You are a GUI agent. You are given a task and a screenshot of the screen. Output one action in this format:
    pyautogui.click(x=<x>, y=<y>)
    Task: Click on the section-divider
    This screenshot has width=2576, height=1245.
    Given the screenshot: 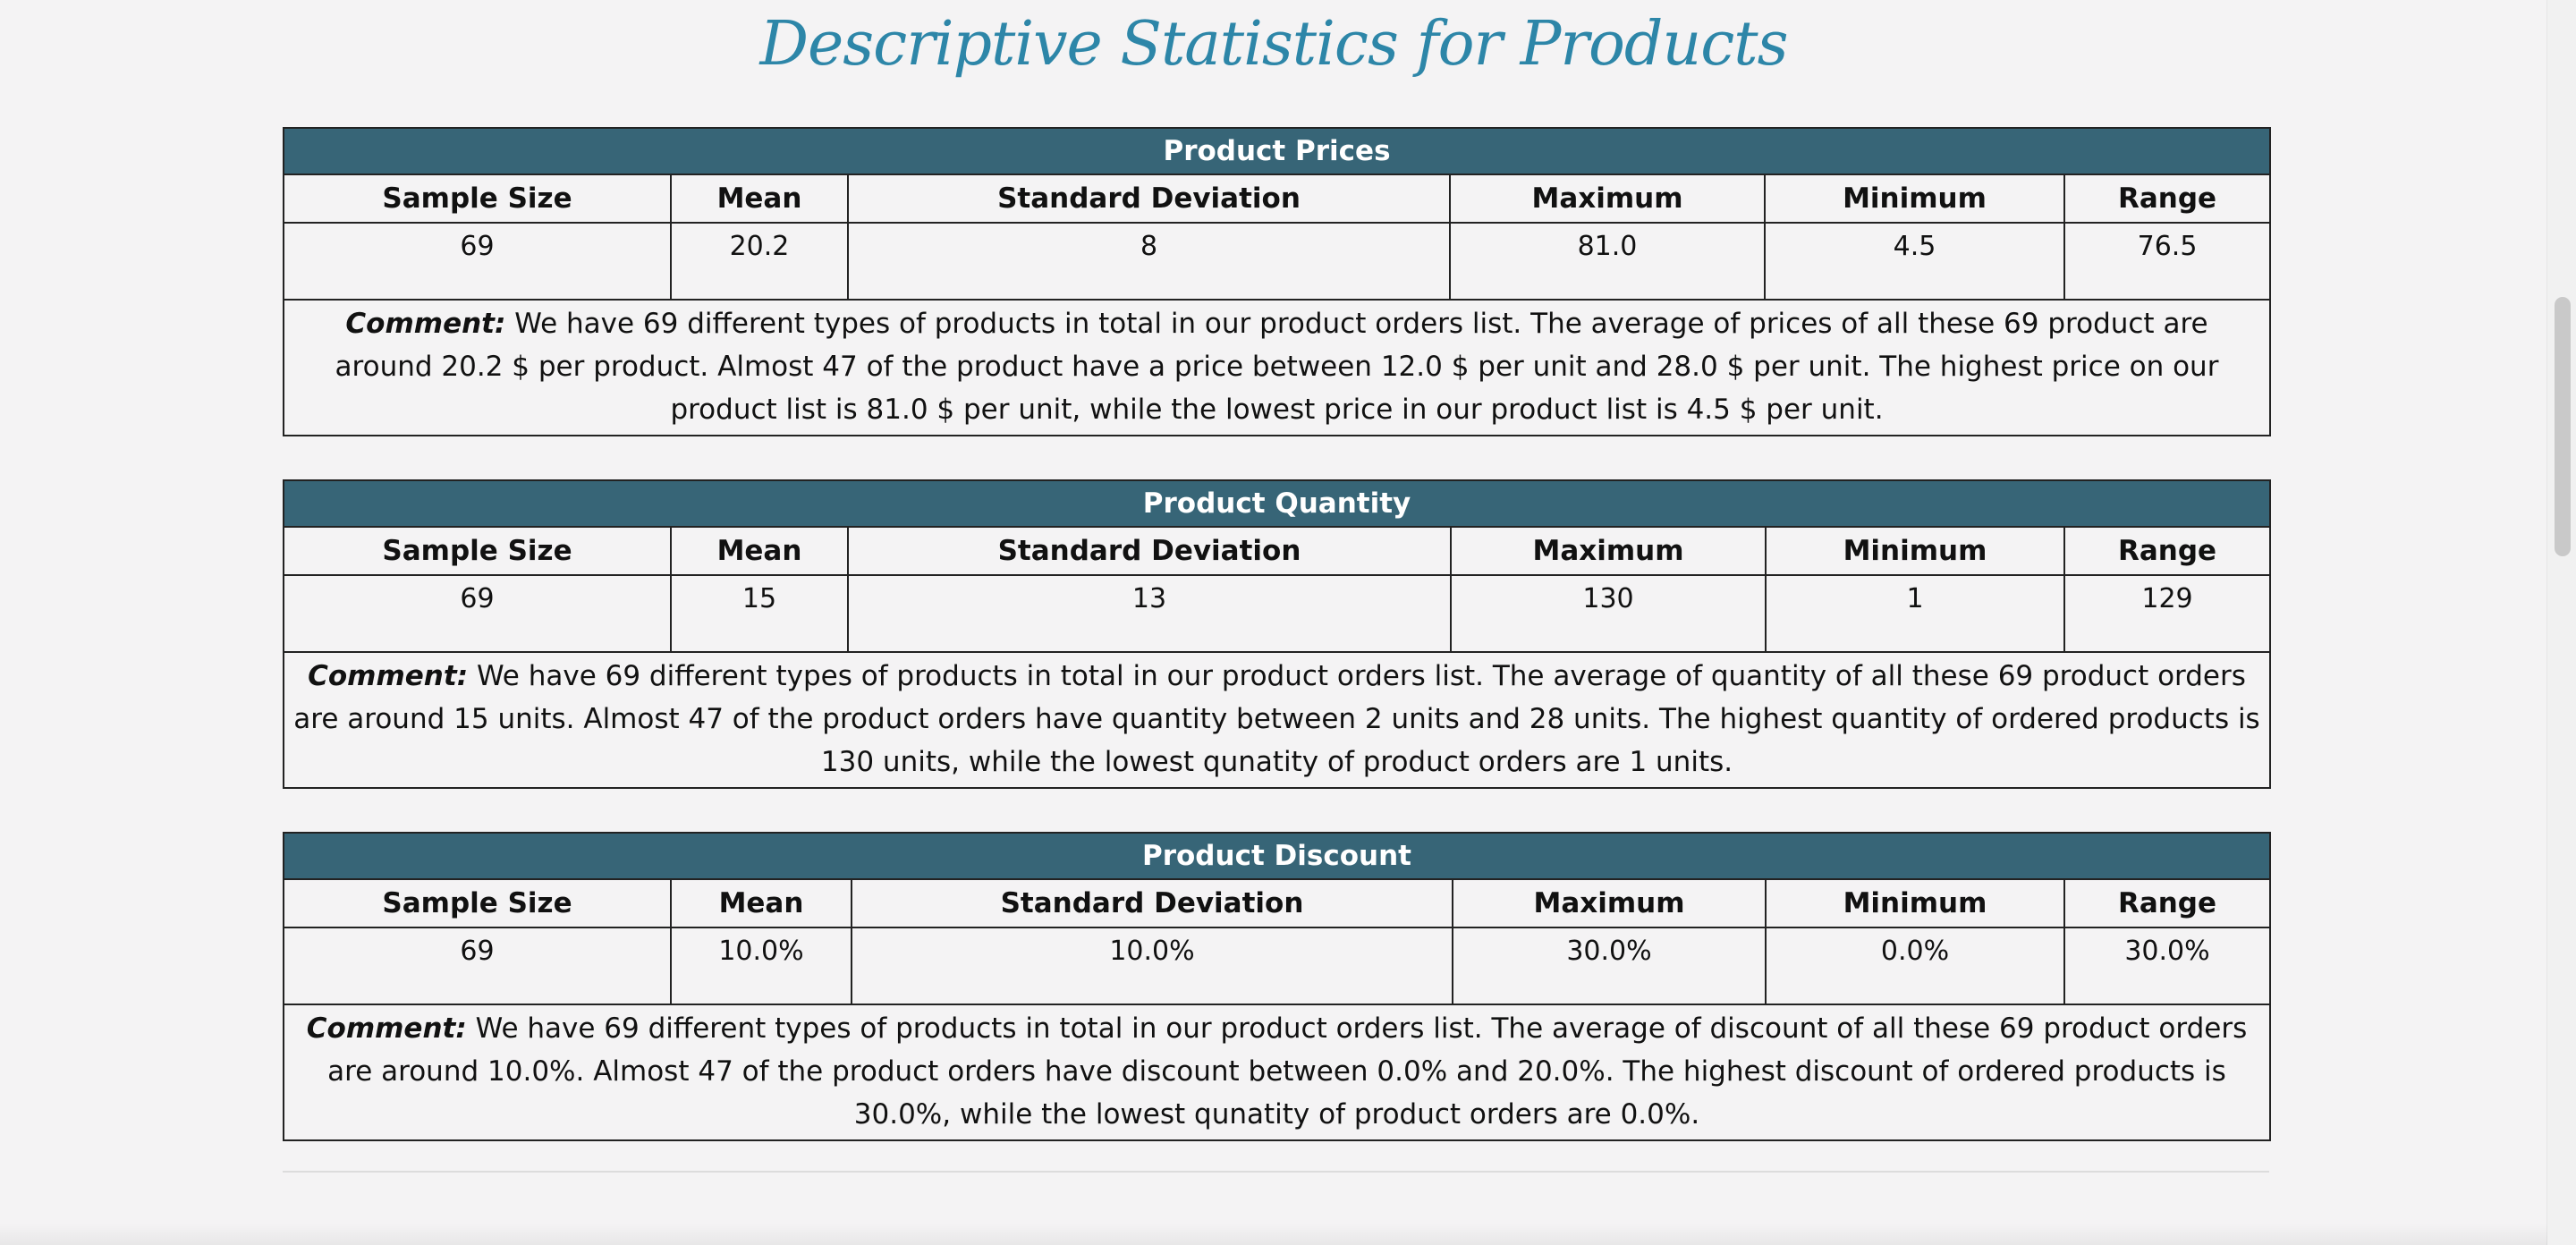 What is the action you would take?
    pyautogui.click(x=1276, y=1172)
    